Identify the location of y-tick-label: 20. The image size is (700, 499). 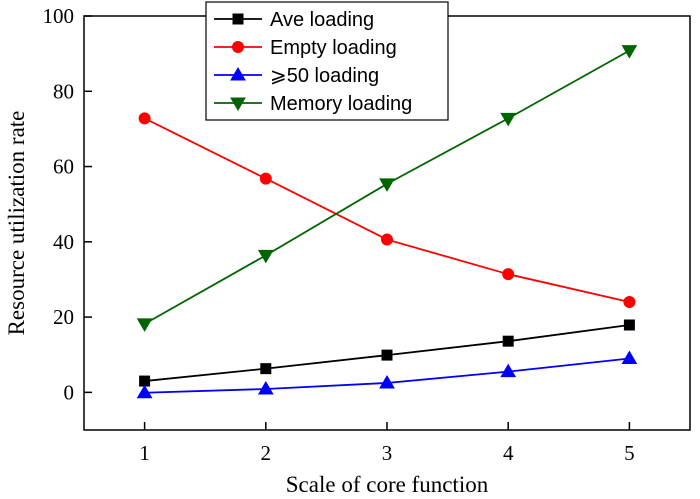
(63, 317).